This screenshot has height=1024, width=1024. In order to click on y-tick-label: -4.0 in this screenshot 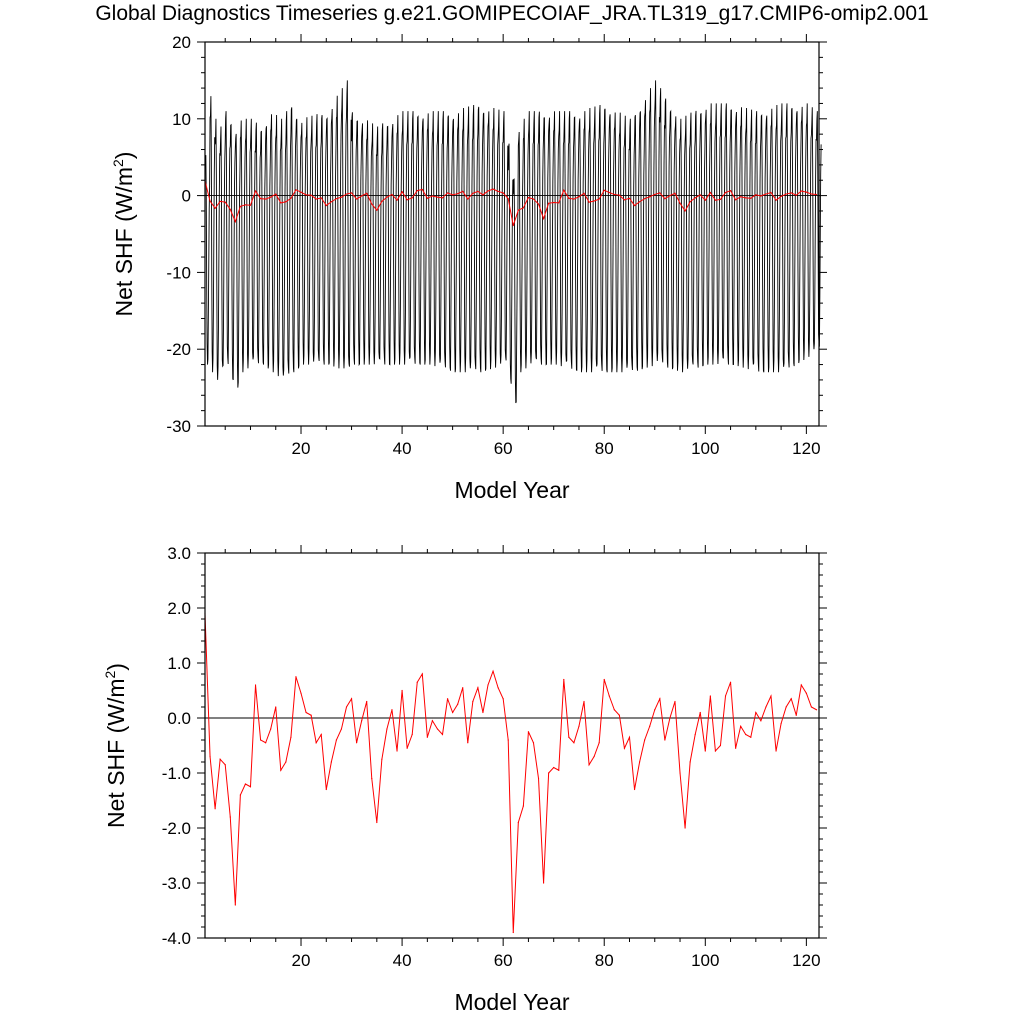, I will do `click(176, 938)`.